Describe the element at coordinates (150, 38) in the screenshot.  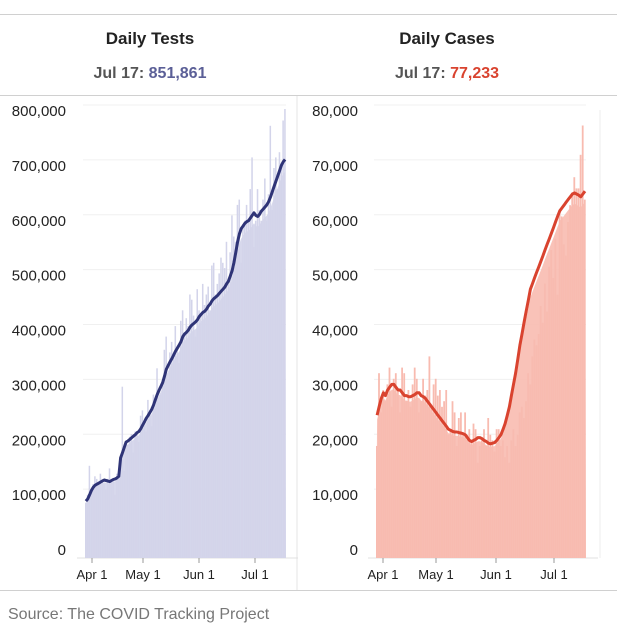
I see `tests-title: Daily Tests` at that location.